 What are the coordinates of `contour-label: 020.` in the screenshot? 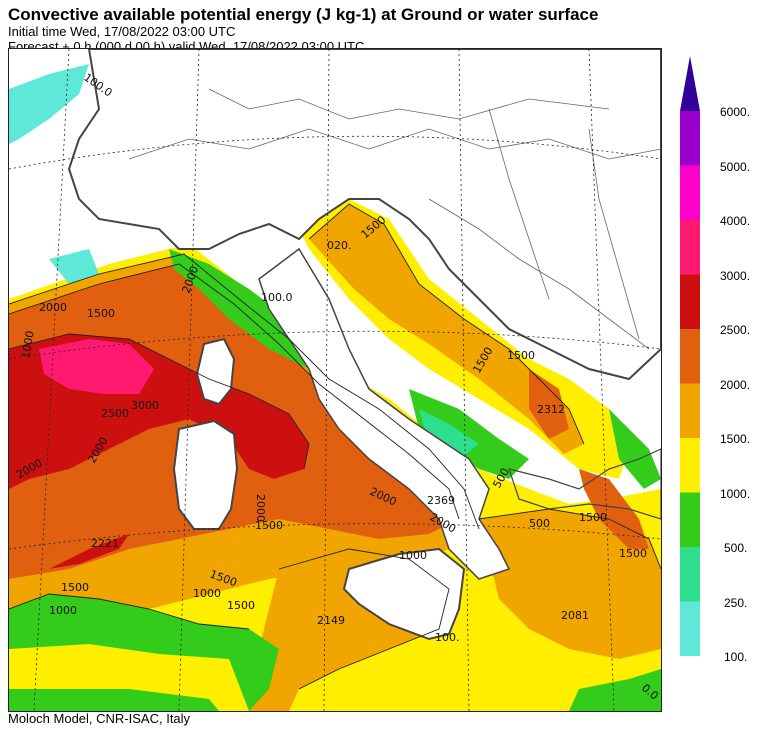 It's located at (339, 245).